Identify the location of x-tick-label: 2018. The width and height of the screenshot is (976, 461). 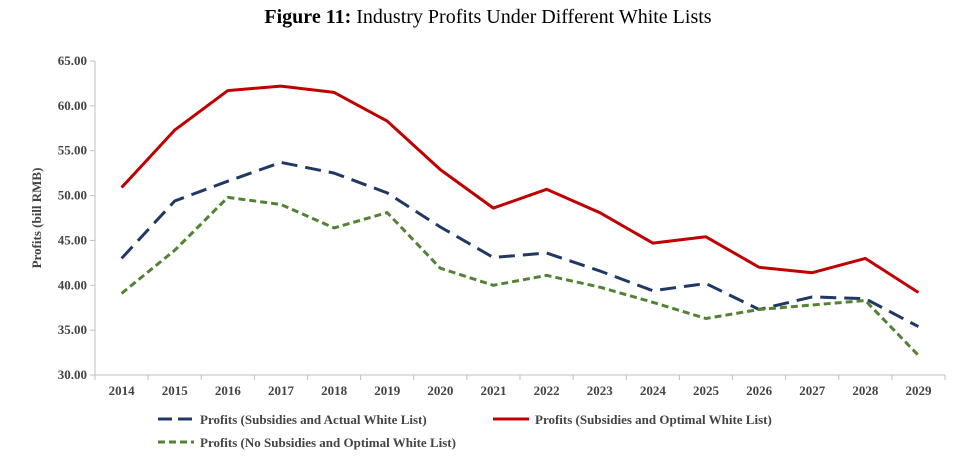
(334, 390).